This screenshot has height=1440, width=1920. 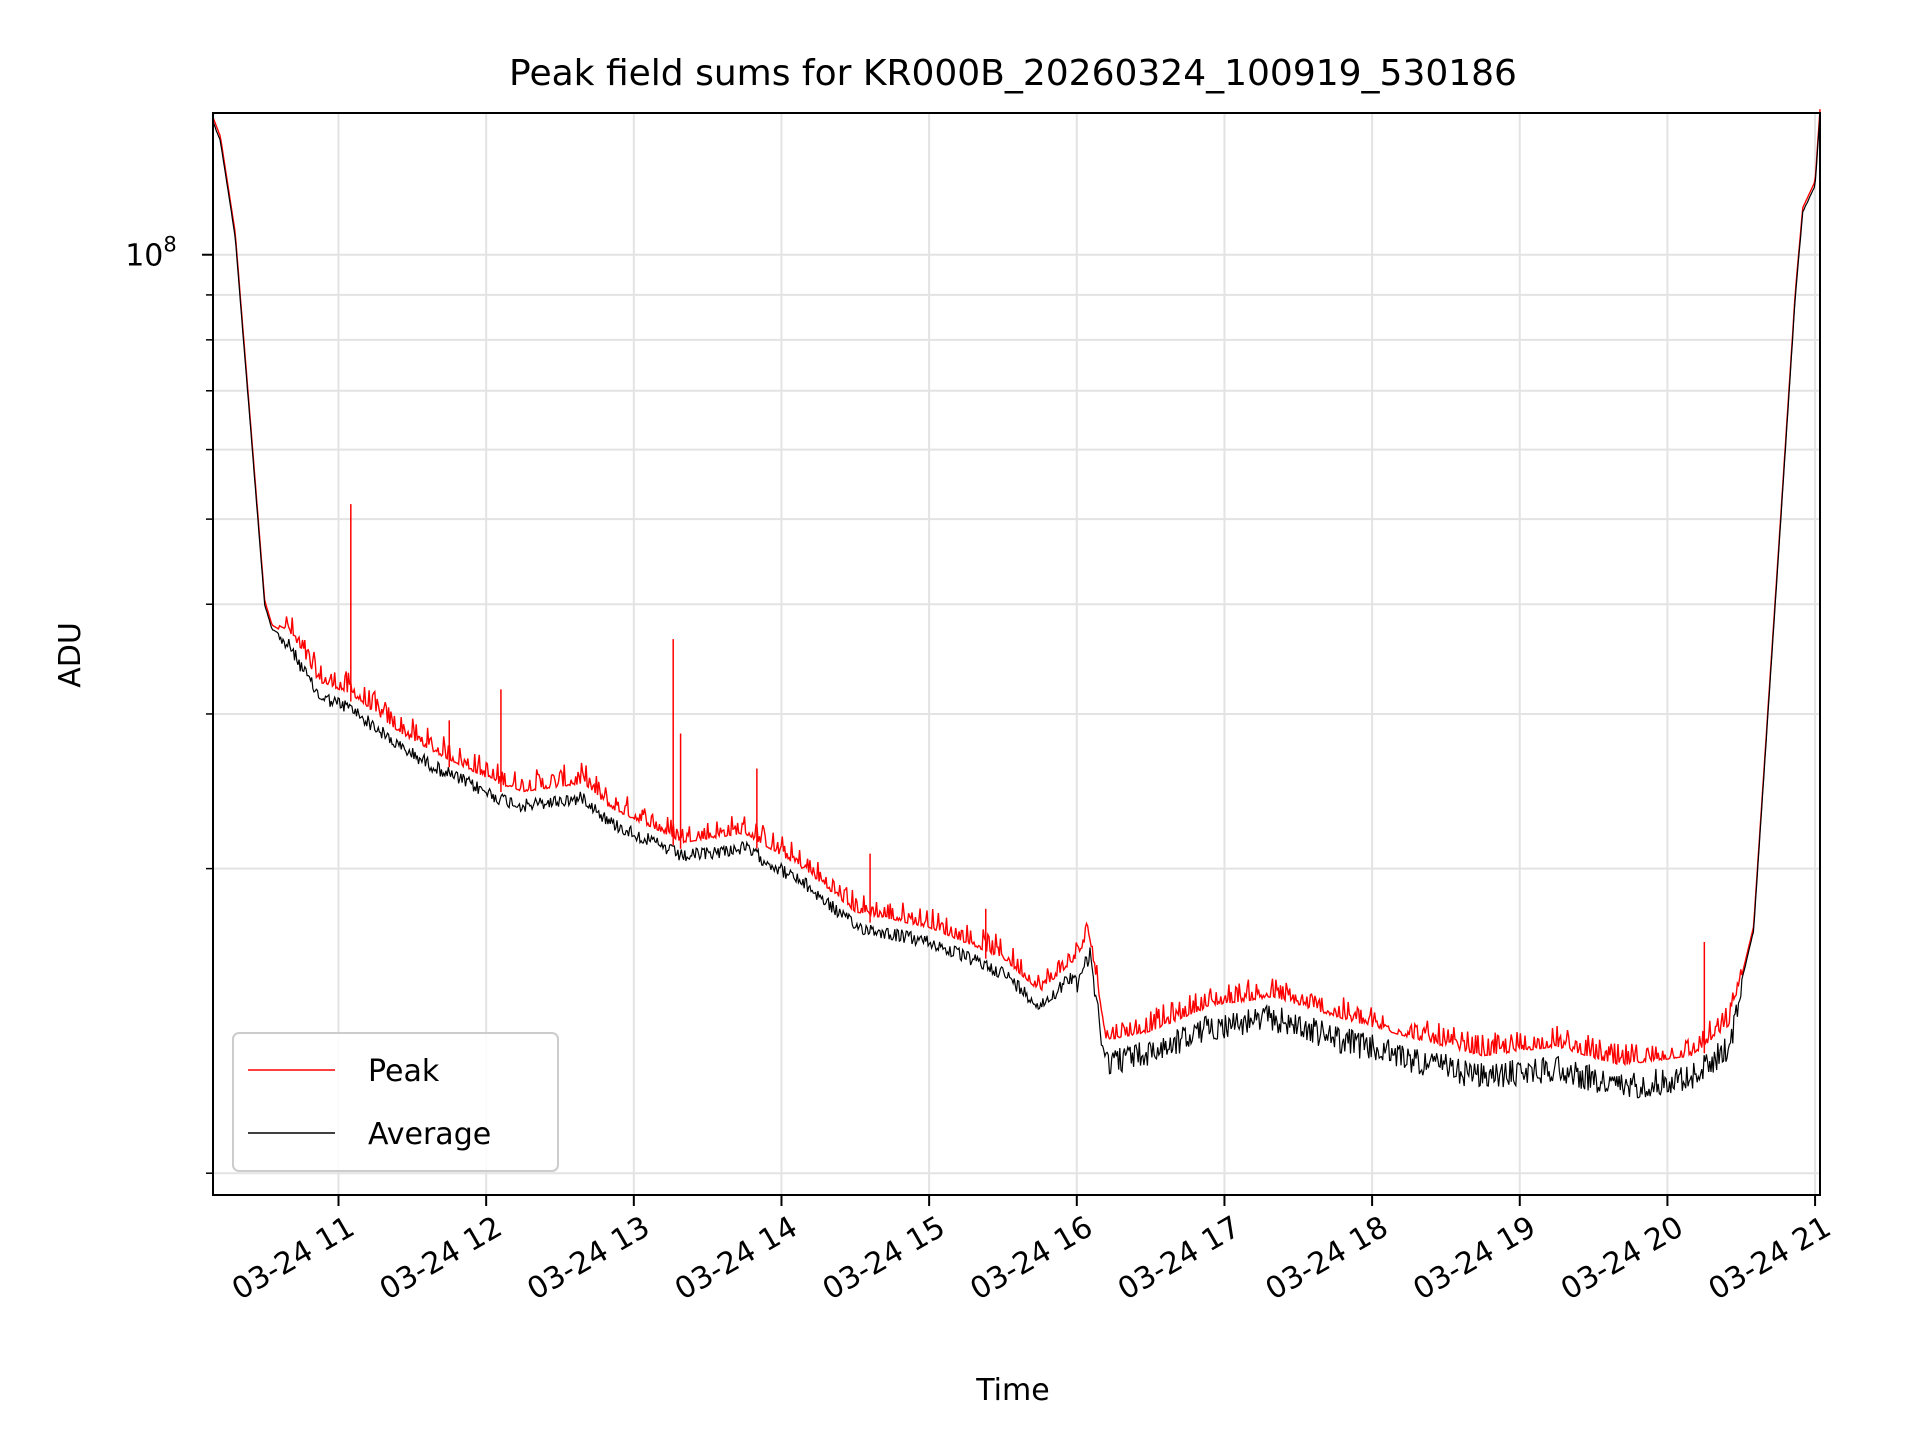 What do you see at coordinates (736, 1259) in the screenshot?
I see `x-tick-label: 03-24 14` at bounding box center [736, 1259].